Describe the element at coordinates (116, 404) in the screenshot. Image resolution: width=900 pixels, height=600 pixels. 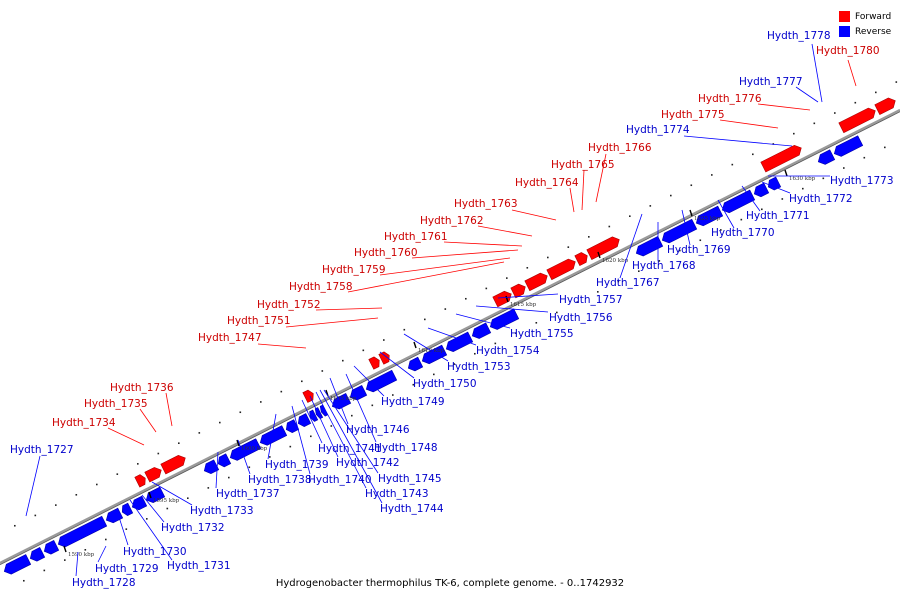
I see `gene-label: Hydth_1735` at that location.